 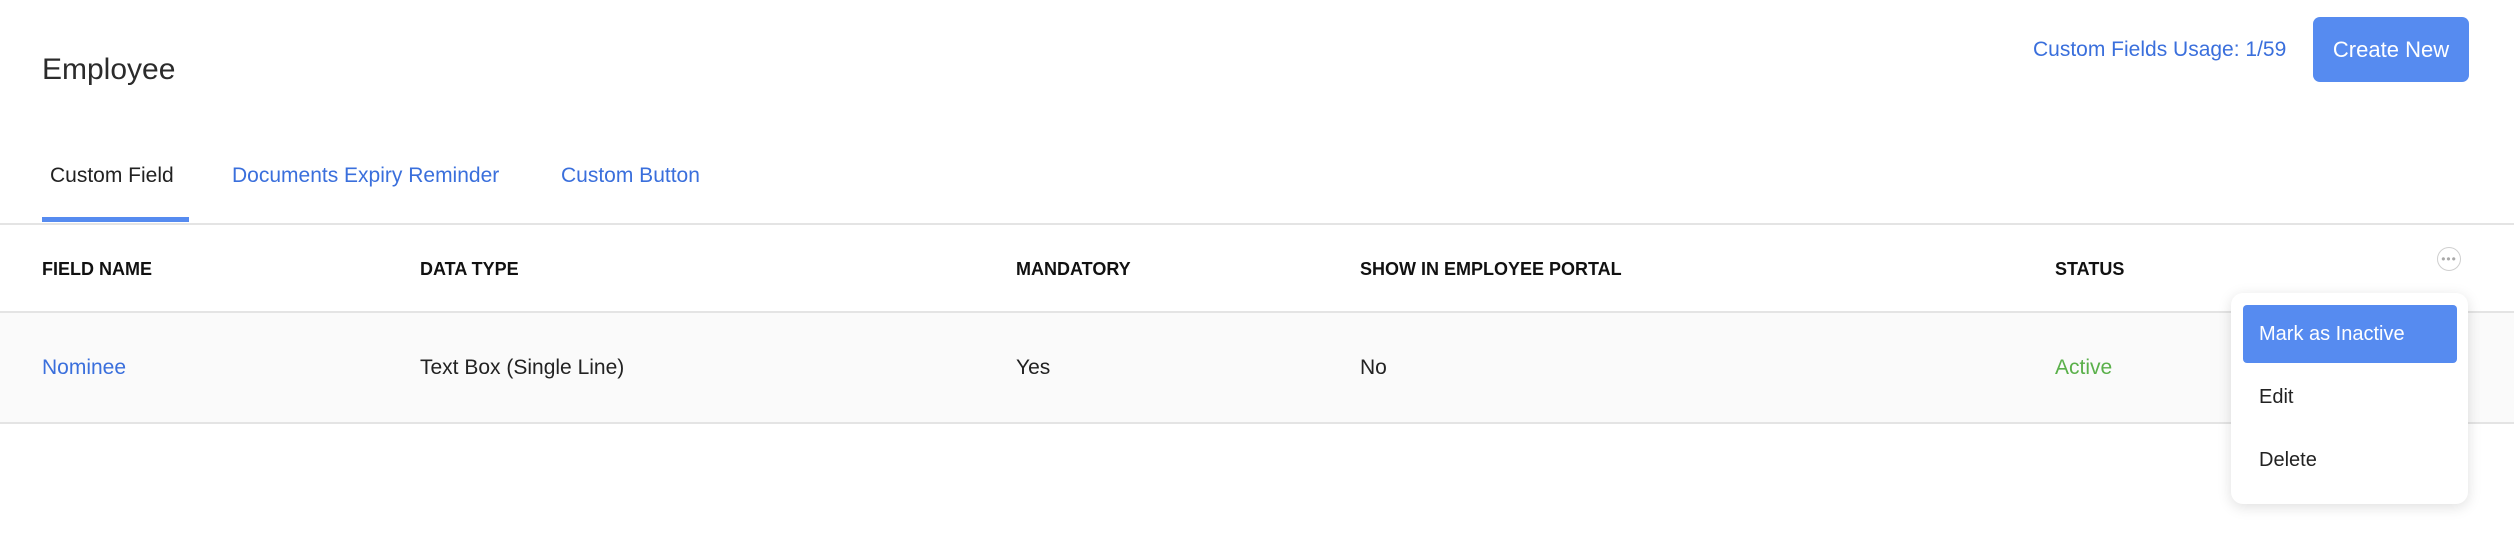 What do you see at coordinates (2391, 49) in the screenshot?
I see `create-new-button: Create New` at bounding box center [2391, 49].